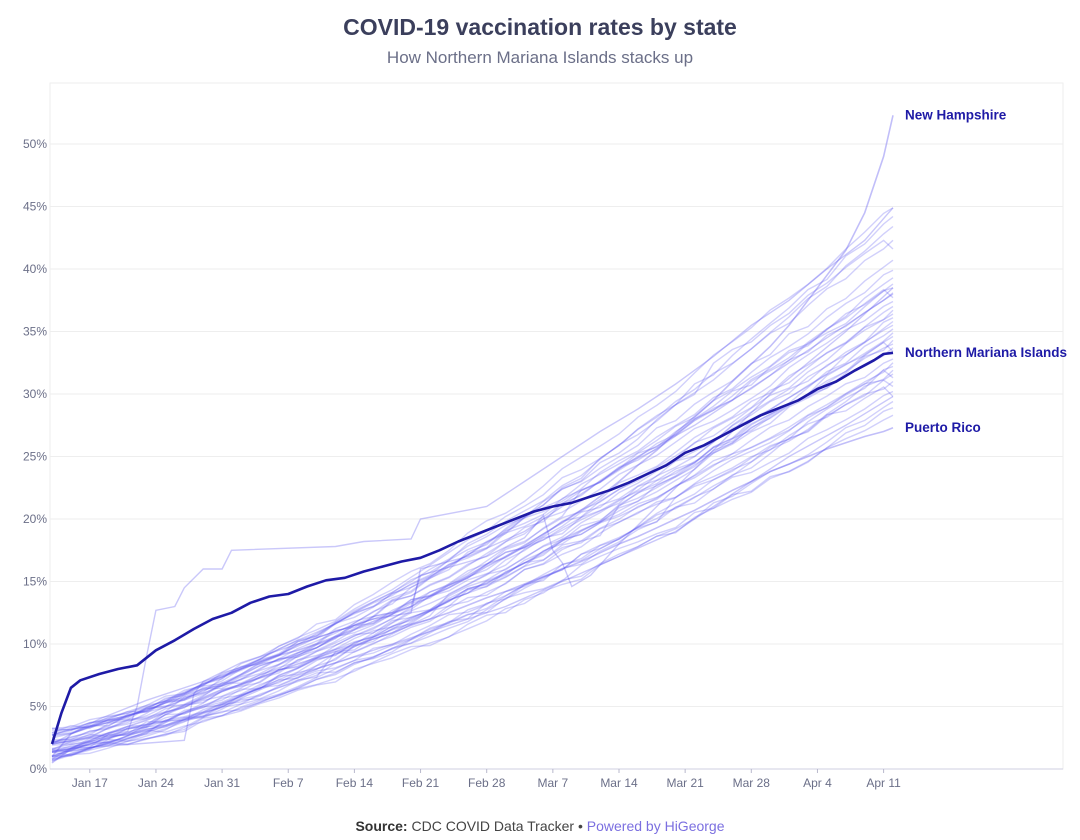 The width and height of the screenshot is (1080, 840). I want to click on chart-title: COVID-19 vaccination rates by state, so click(540, 27).